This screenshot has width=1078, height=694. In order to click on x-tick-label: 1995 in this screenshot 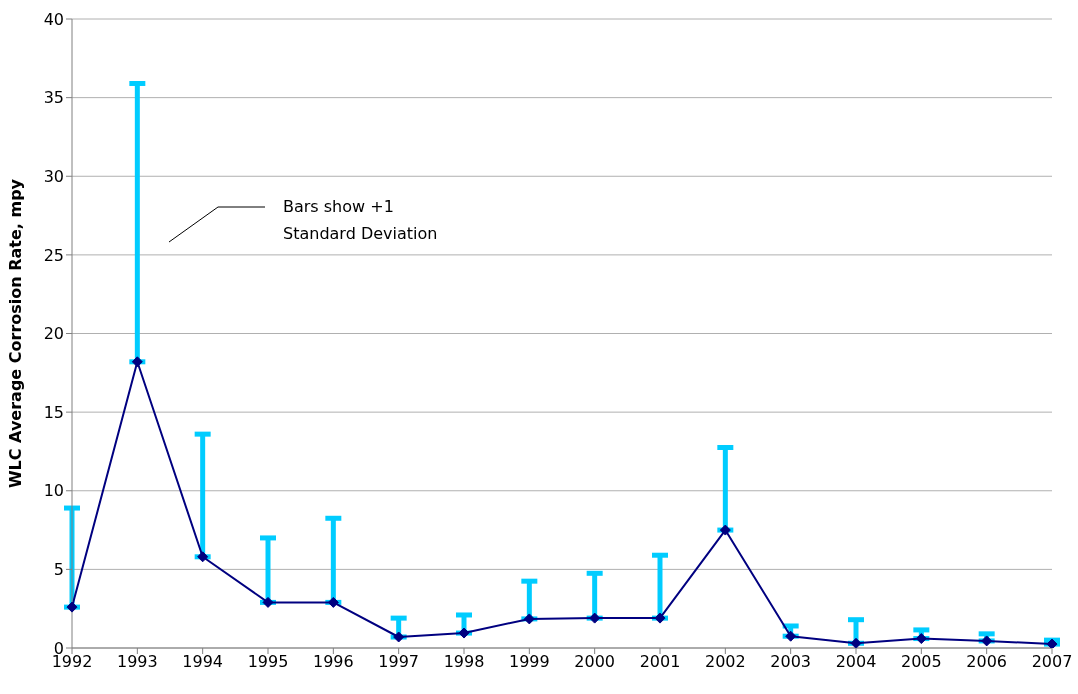, I will do `click(268, 662)`.